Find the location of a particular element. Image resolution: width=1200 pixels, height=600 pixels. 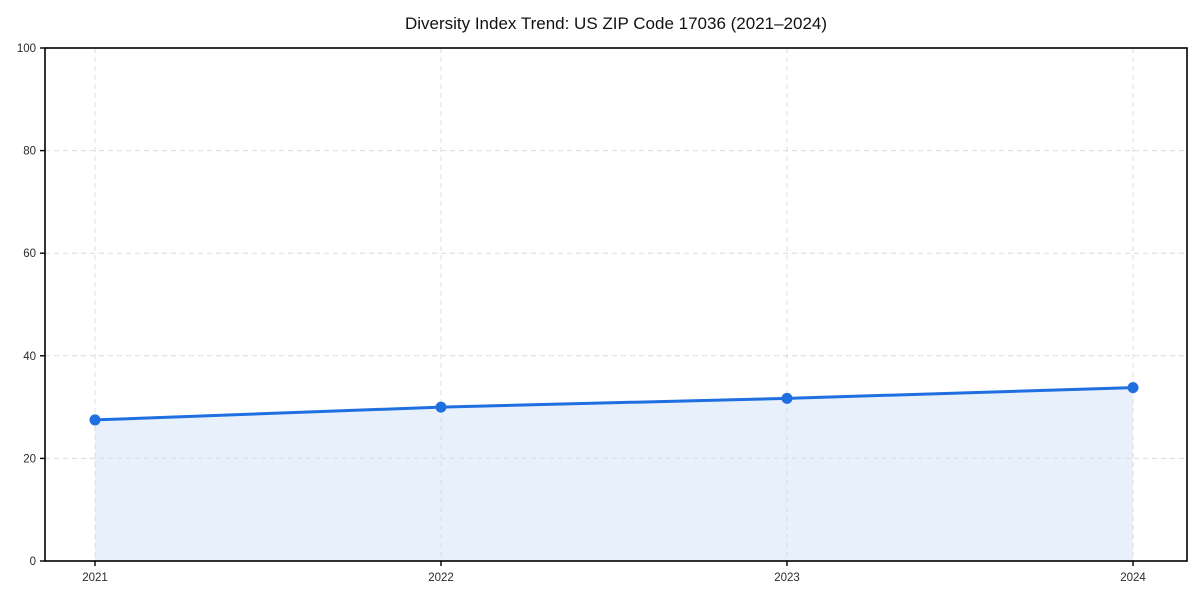

y-tick-label: 100 is located at coordinates (26, 49).